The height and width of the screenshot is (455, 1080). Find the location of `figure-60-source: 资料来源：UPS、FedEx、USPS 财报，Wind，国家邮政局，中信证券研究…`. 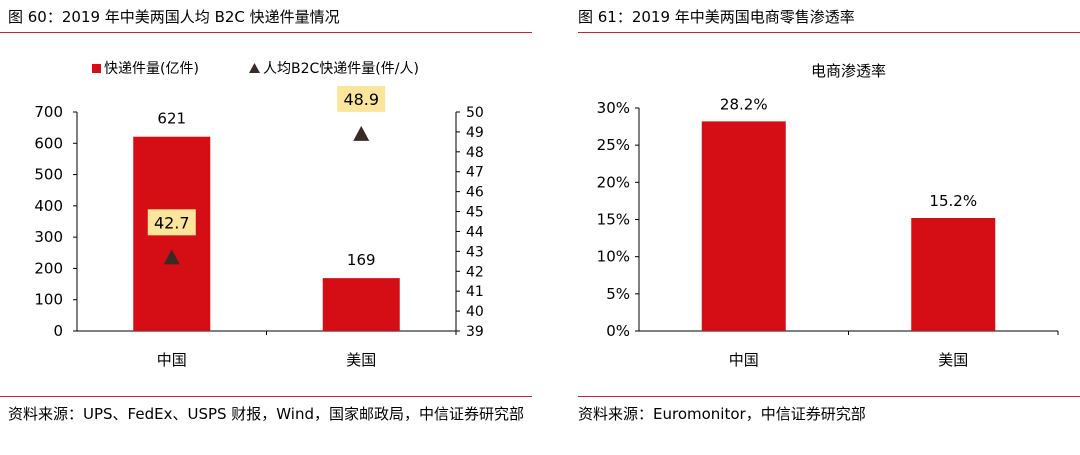

figure-60-source: 资料来源：UPS、FedEx、USPS 财报，Wind，国家邮政局，中信证券研究… is located at coordinates (266, 414).